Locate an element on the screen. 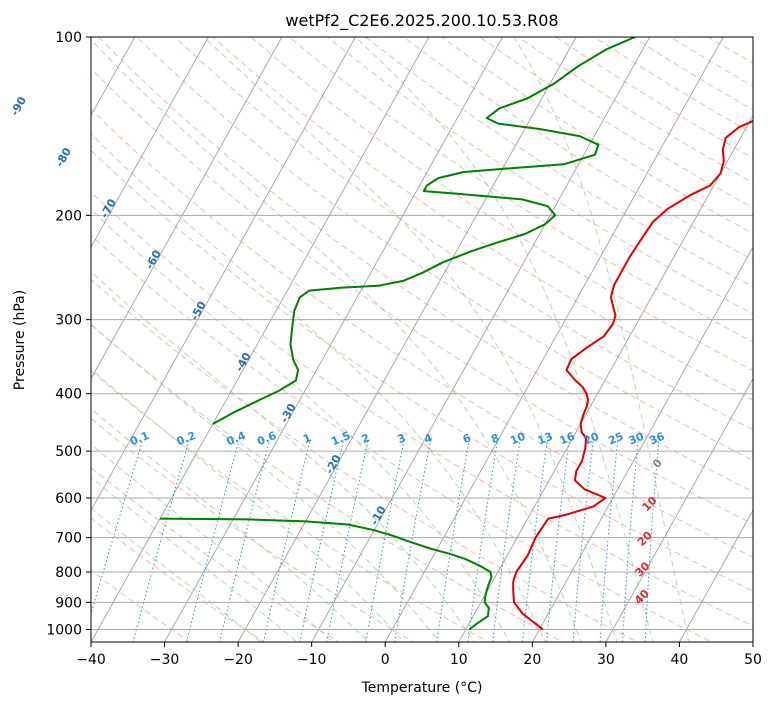  mixing-ratio-label: 2 is located at coordinates (366, 438).